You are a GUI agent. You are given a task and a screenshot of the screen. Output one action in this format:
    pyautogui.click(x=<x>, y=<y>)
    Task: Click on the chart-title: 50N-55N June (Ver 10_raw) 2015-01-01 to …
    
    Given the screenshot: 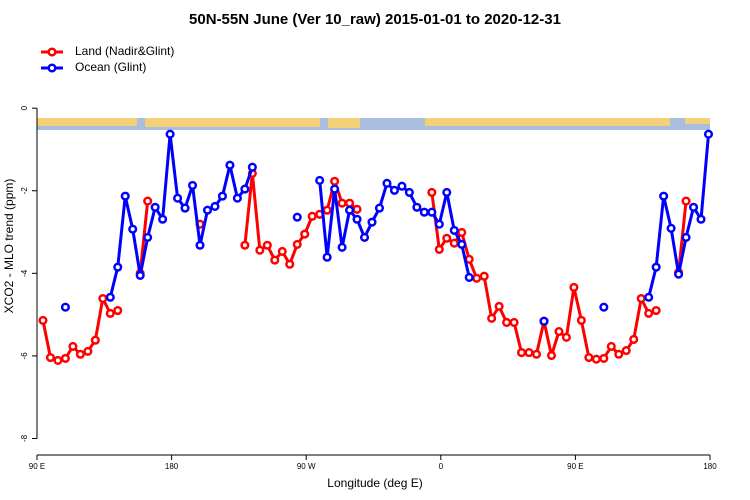 What is the action you would take?
    pyautogui.click(x=375, y=19)
    